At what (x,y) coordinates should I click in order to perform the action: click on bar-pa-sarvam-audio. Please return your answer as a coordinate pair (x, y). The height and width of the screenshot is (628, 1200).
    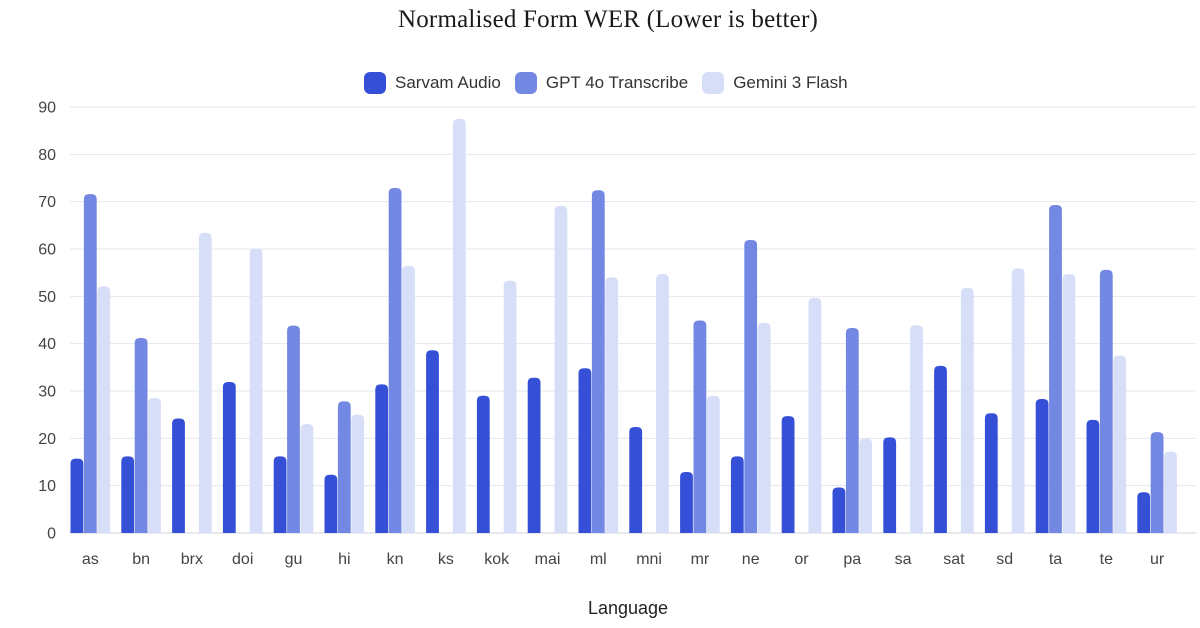
    Looking at the image, I should click on (839, 510).